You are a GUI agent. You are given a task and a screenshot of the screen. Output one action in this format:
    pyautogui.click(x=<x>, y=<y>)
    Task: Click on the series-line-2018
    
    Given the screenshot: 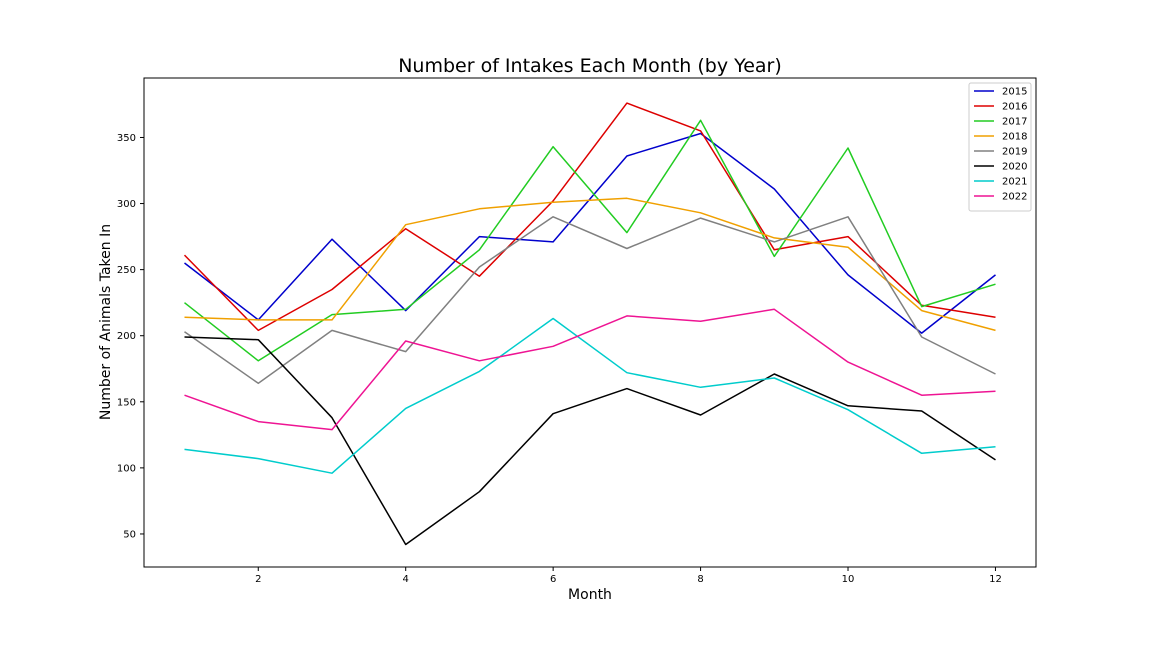 What is the action you would take?
    pyautogui.click(x=590, y=264)
    